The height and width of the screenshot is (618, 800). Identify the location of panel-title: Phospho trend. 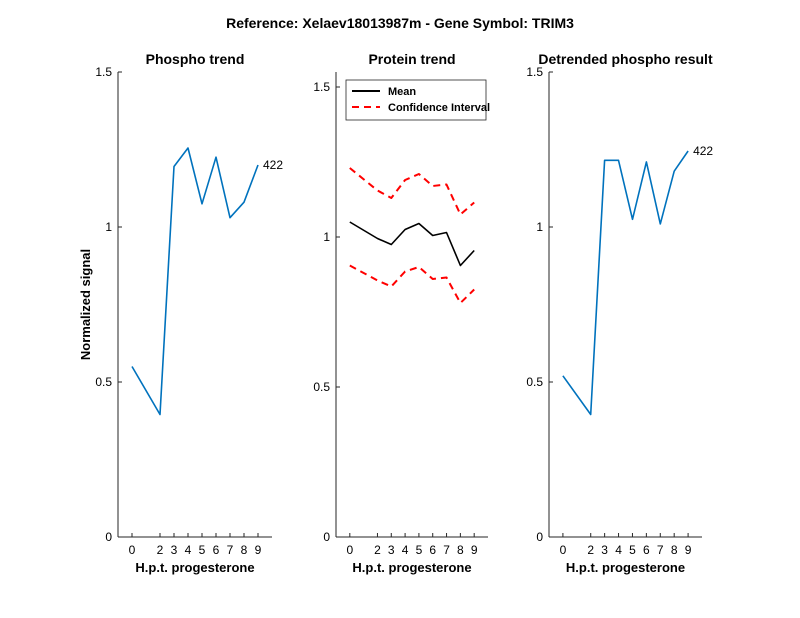
(195, 59).